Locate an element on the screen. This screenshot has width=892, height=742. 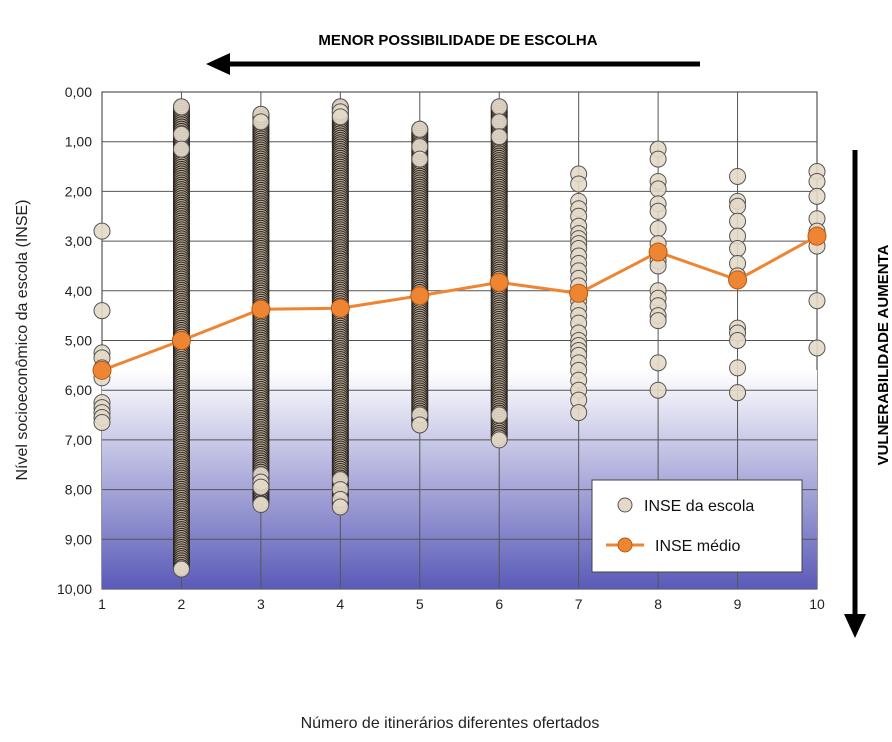
y-tick-label: 6,00 is located at coordinates (78, 390).